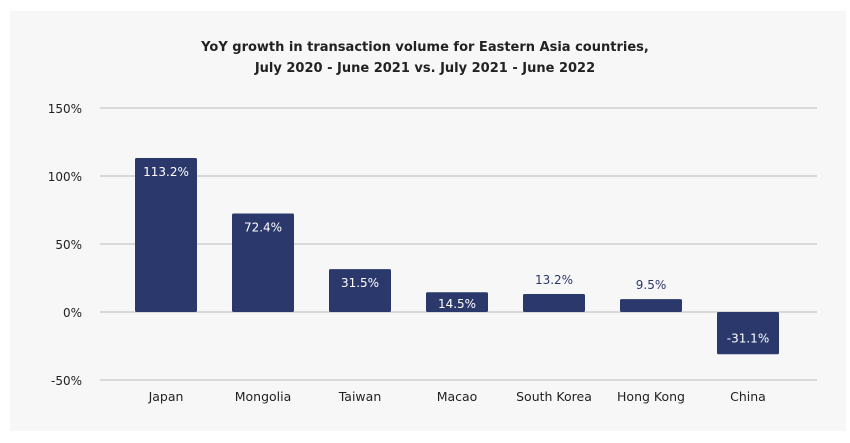 The image size is (850, 443). I want to click on y-tick-label: 100%, so click(65, 177).